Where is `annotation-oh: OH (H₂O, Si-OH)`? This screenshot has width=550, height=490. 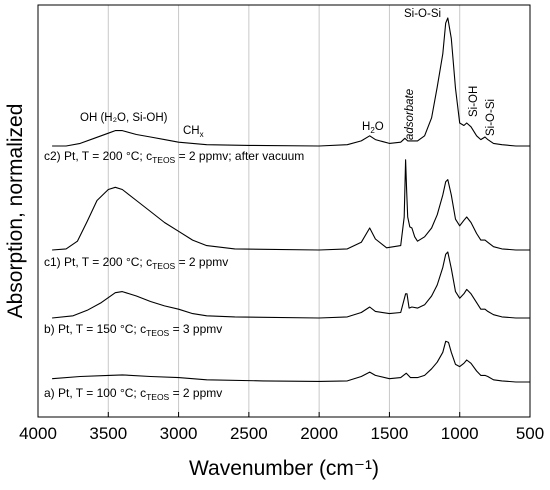
annotation-oh: OH (H₂O, Si-OH) is located at coordinates (124, 118).